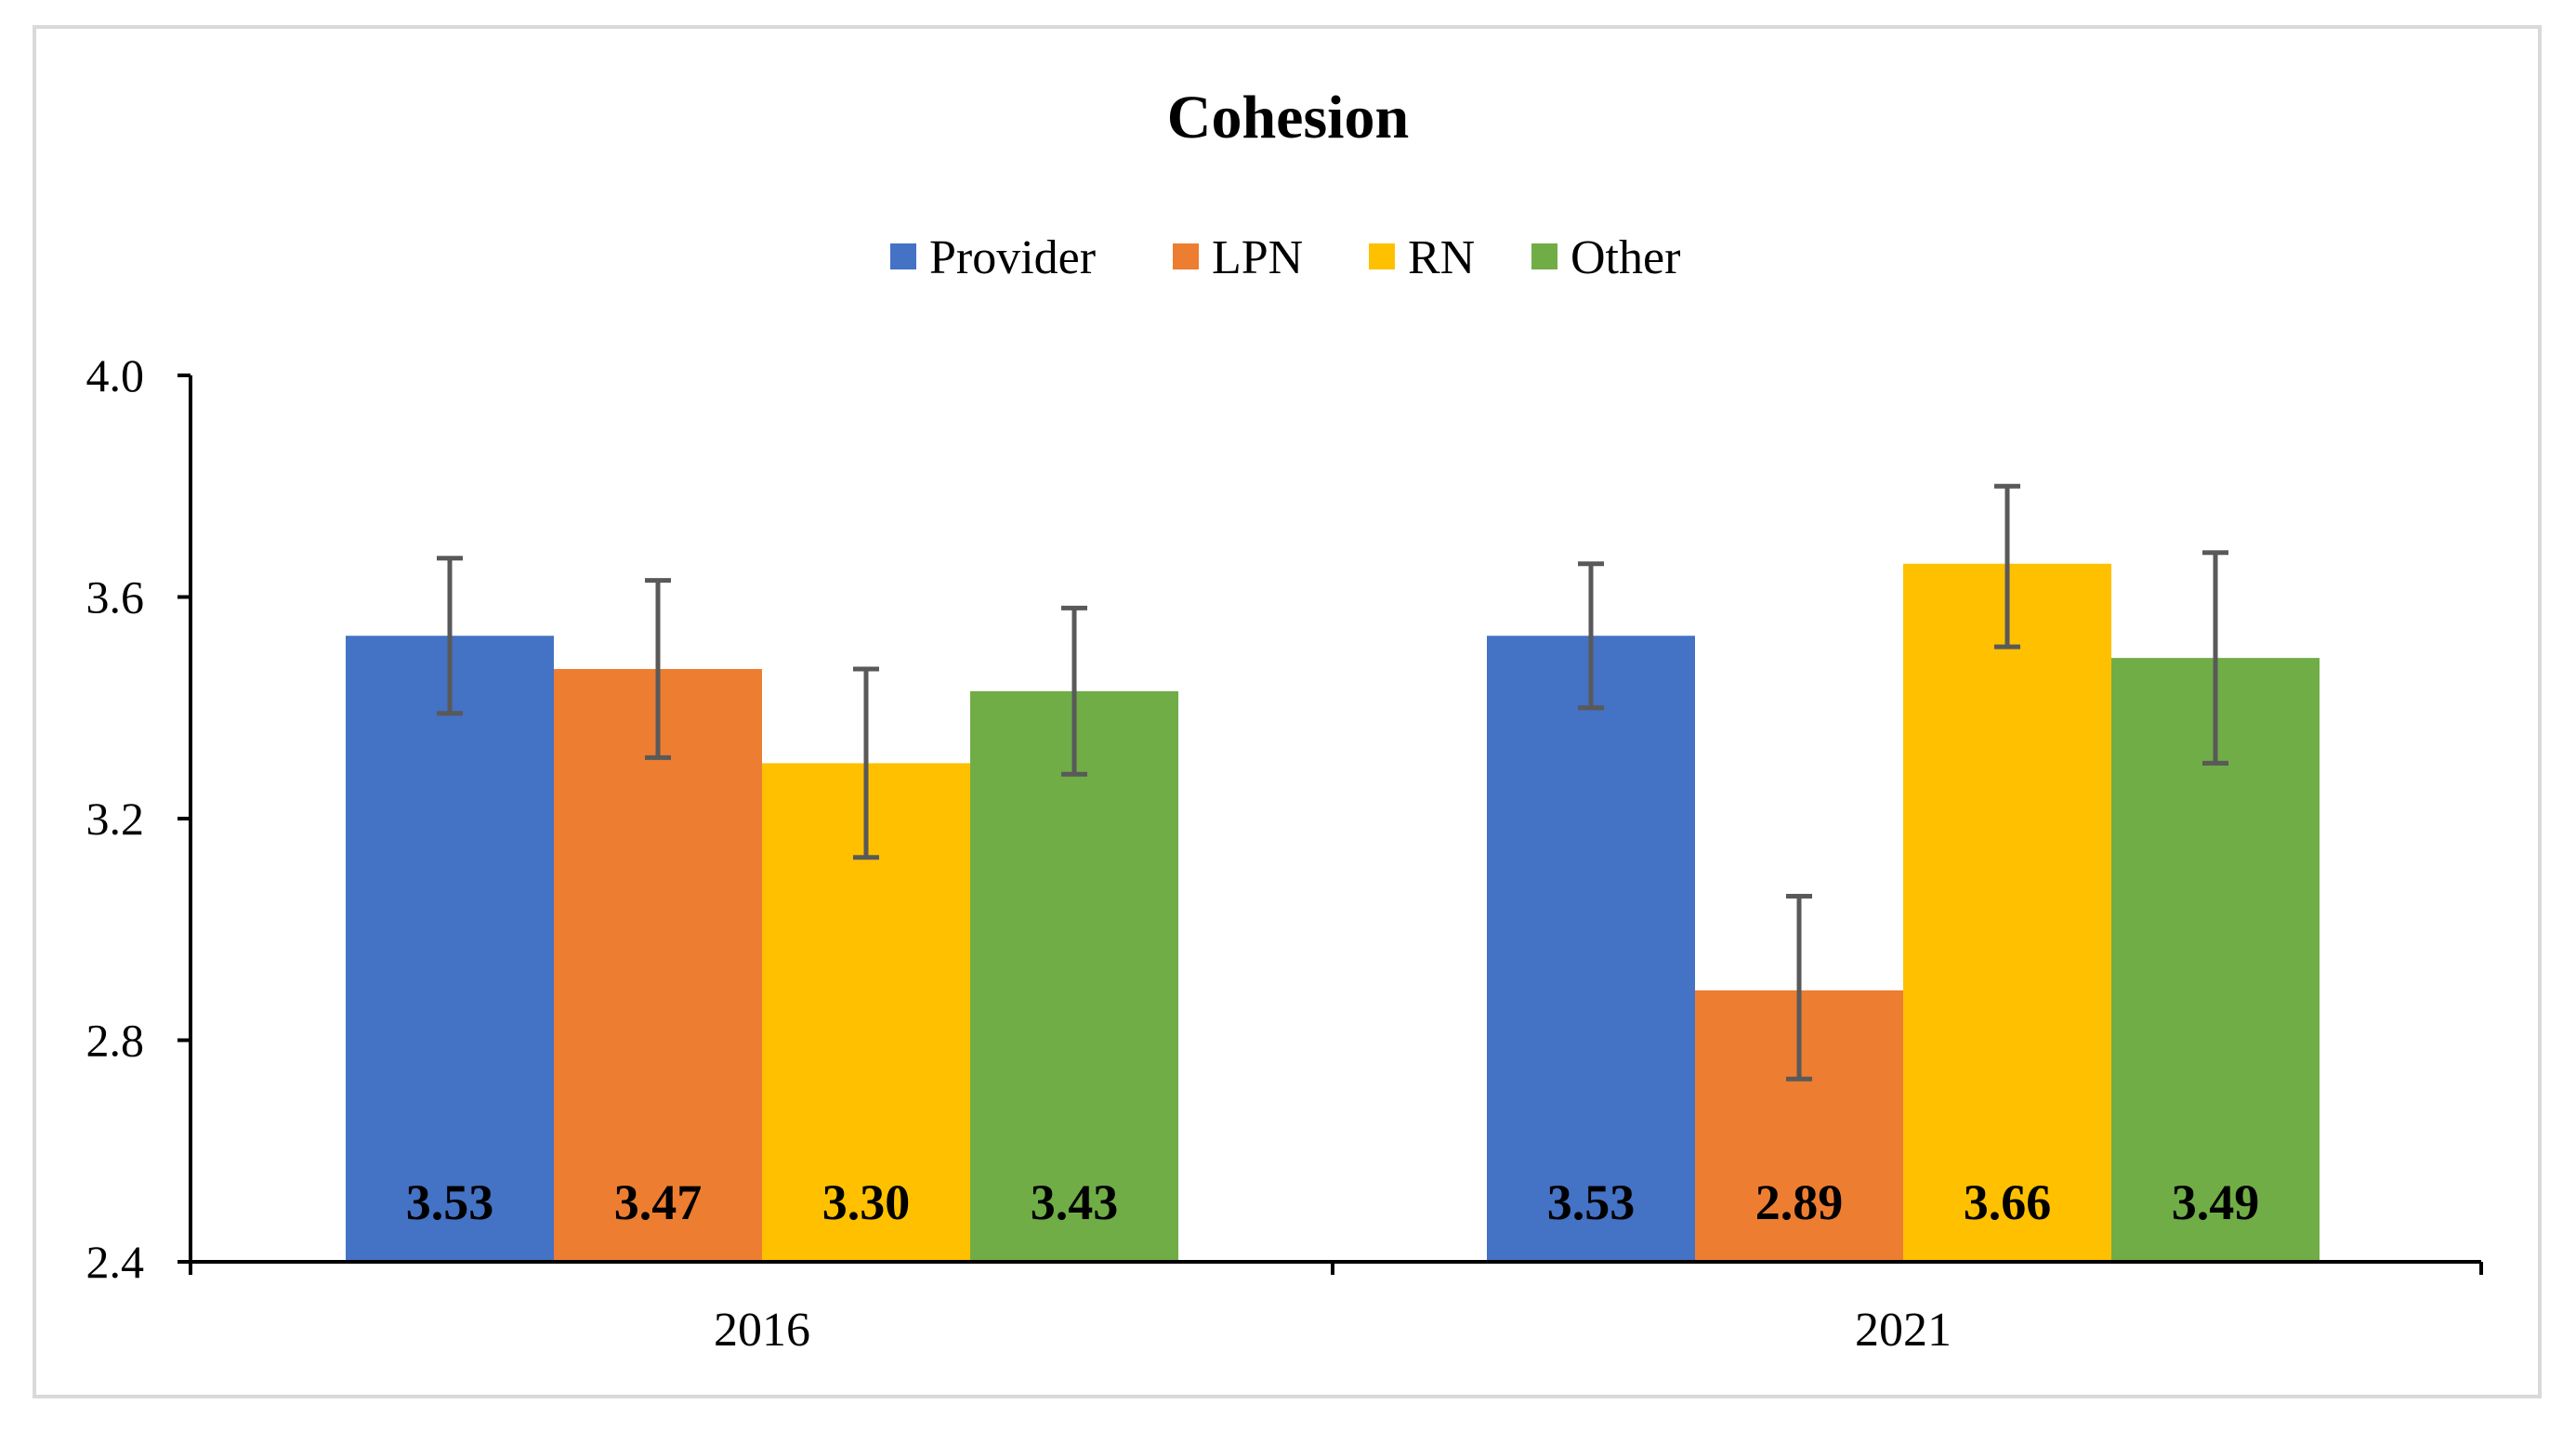  Describe the element at coordinates (450, 1202) in the screenshot. I see `data-label-provider-2016: 3.53` at that location.